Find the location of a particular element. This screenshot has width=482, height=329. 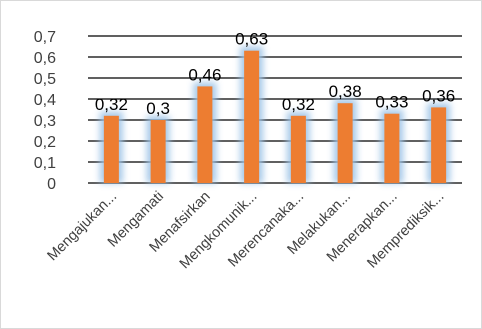

data-label: 0,36 is located at coordinates (438, 95).